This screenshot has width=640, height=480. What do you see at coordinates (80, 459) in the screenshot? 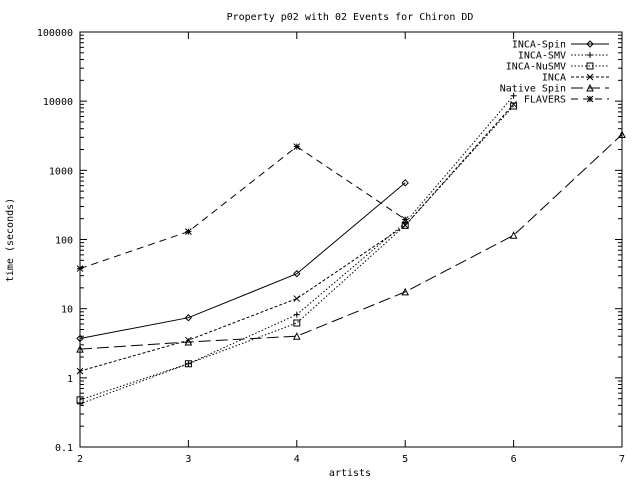
I see `x-tick-label: 2` at bounding box center [80, 459].